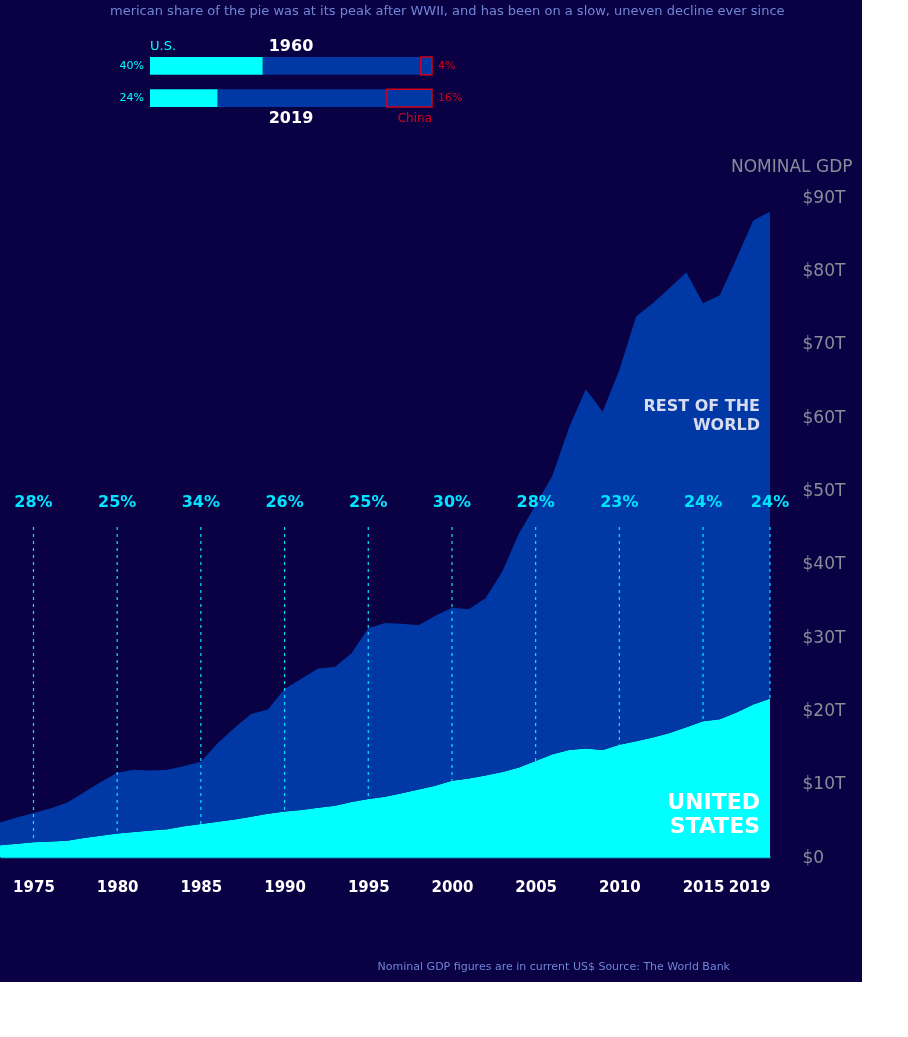 The image size is (908, 1037). Describe the element at coordinates (291, 45) in the screenshot. I see `category-label: 1960` at that location.